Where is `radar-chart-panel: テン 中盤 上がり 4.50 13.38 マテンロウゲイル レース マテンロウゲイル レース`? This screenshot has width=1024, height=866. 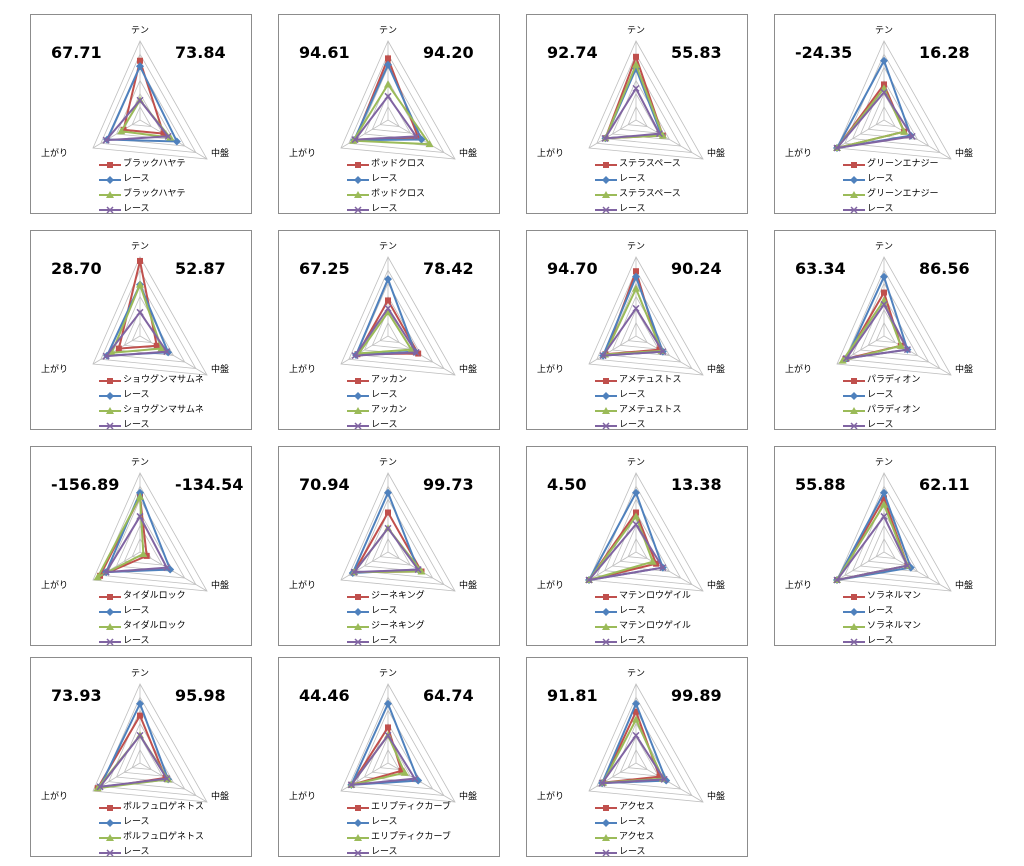 radar-chart-panel: テン 中盤 上がり 4.50 13.38 マテンロウゲイル レース マテンロウゲイル レース is located at coordinates (637, 546).